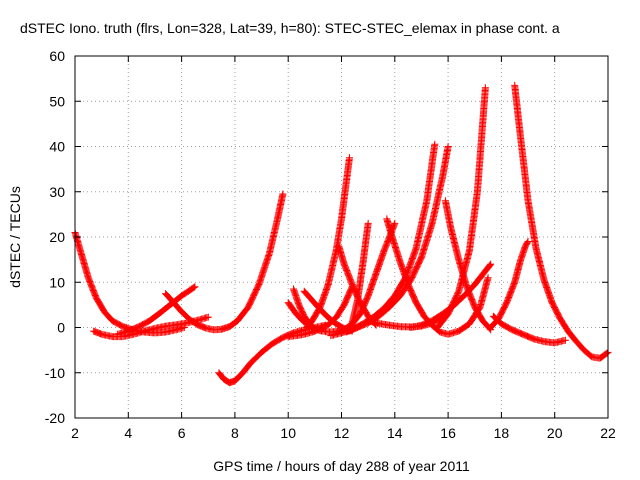  I want to click on y-tick-label: 60, so click(57, 56).